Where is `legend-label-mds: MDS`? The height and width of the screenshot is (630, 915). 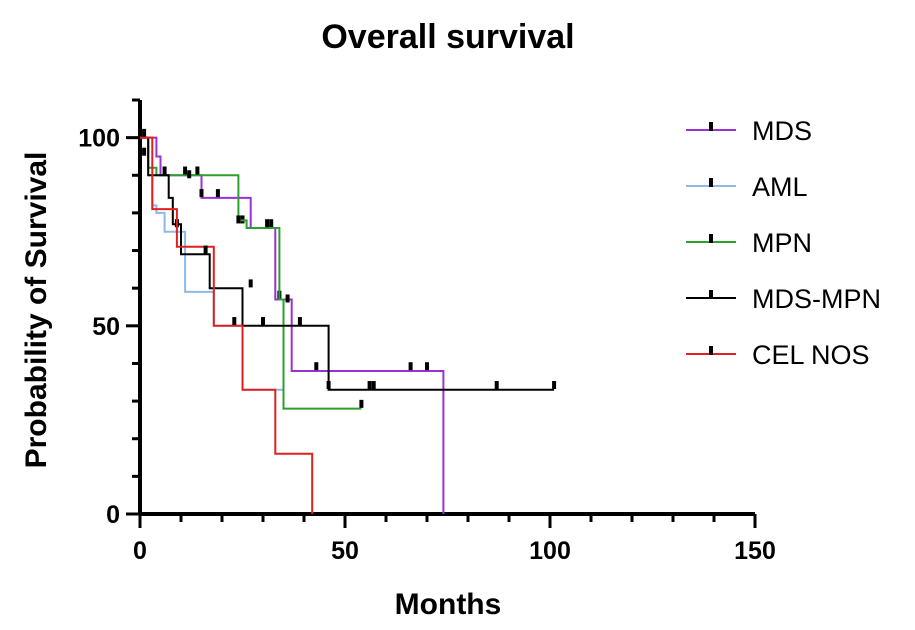
legend-label-mds: MDS is located at coordinates (782, 131).